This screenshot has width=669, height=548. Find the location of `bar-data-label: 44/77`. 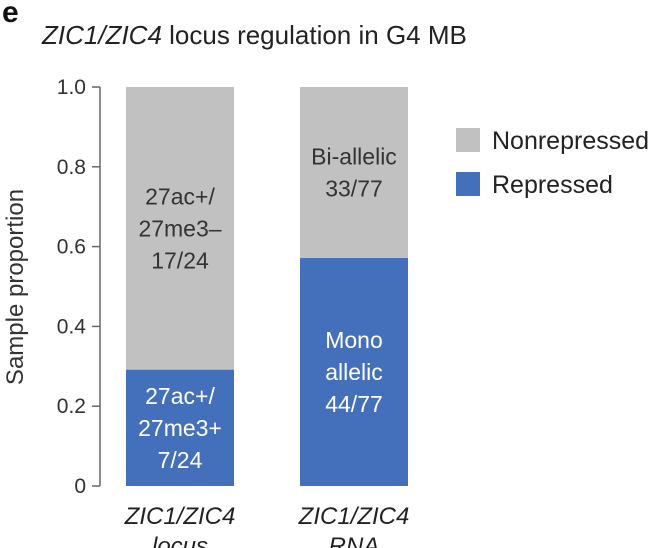

bar-data-label: 44/77 is located at coordinates (354, 404).